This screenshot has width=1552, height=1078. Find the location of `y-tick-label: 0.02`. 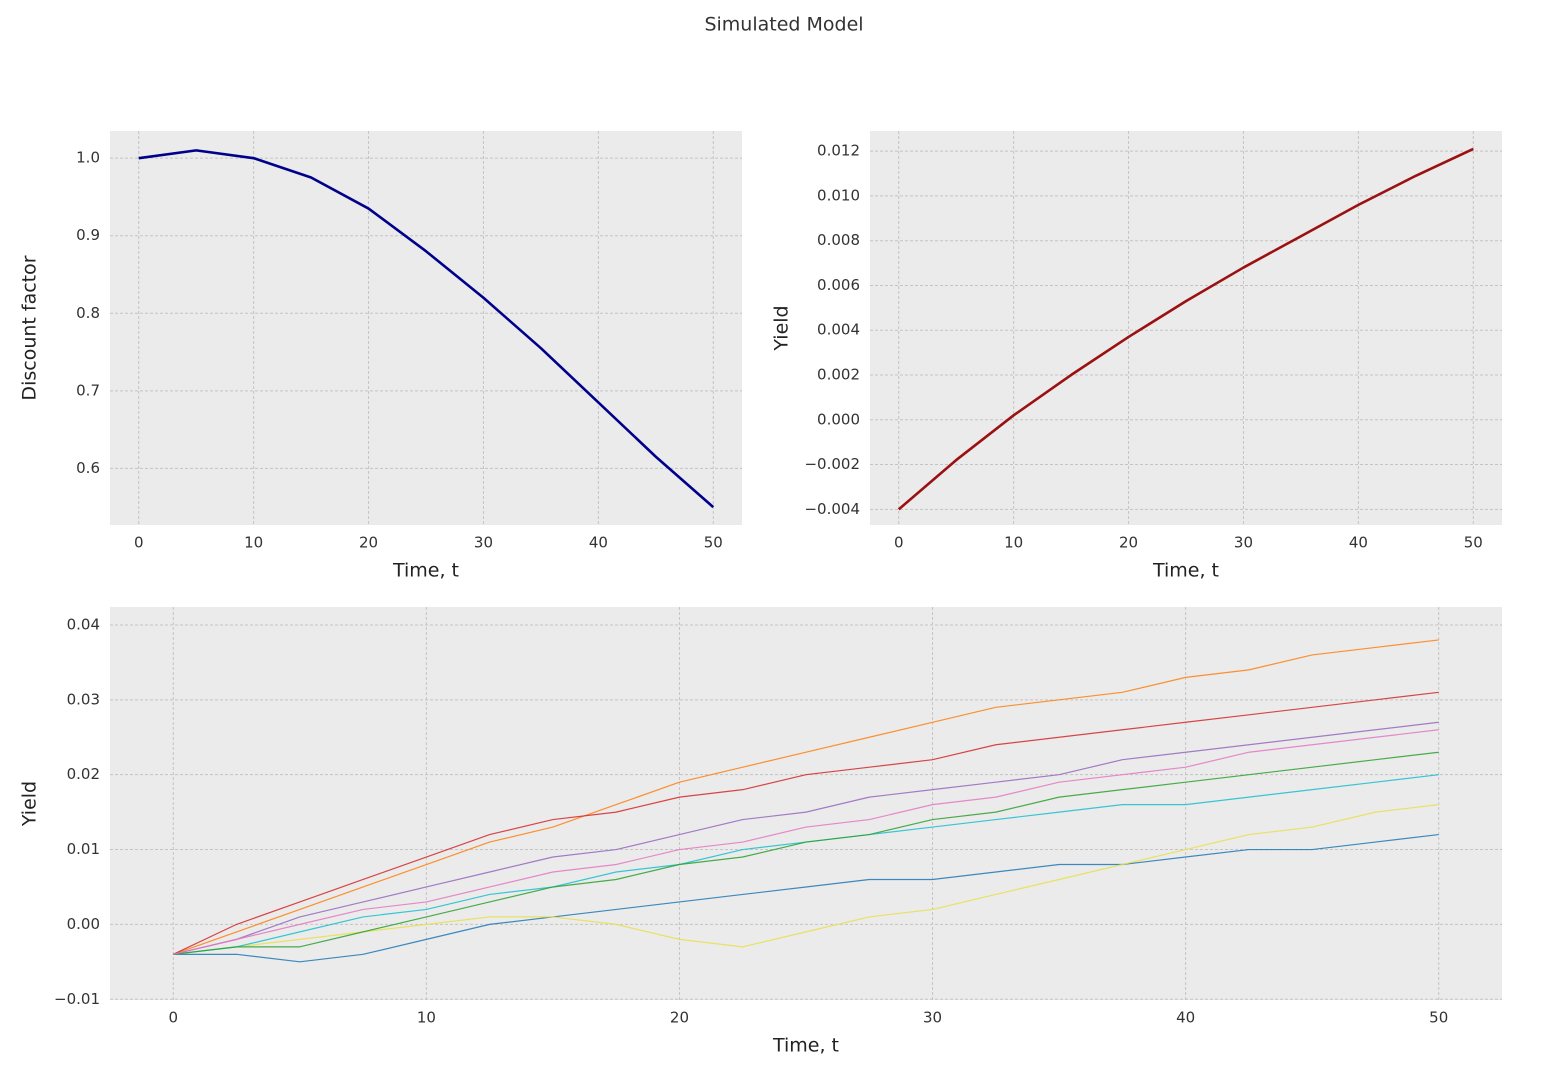

y-tick-label: 0.02 is located at coordinates (83, 774).